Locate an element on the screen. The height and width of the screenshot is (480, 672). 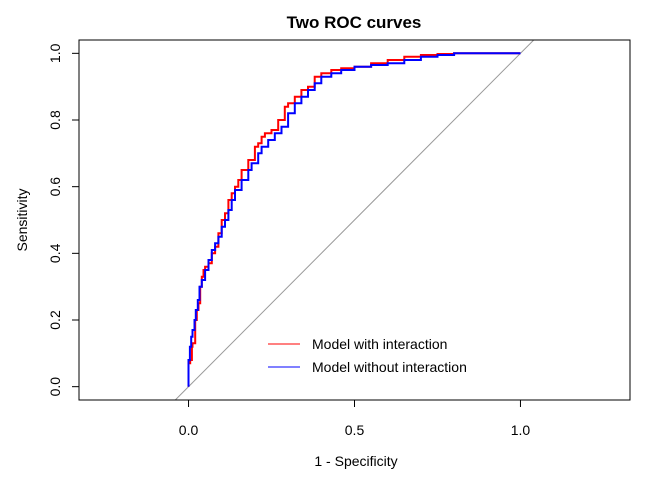
y-axis: 0.0 0.2 0.4 0.6 0.8 1.0 is located at coordinates (63, 220).